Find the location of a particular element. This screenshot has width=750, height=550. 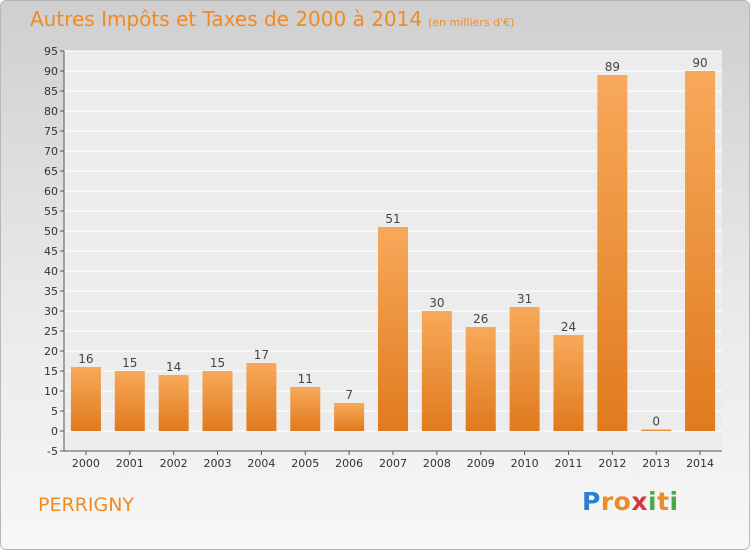

y-tick-label: 85 is located at coordinates (51, 91).